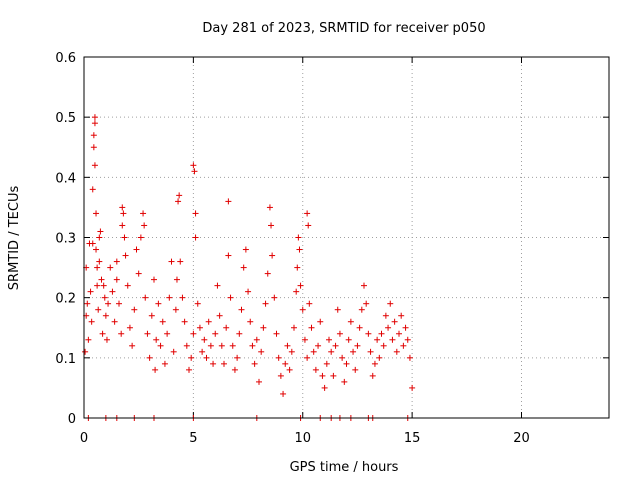 This screenshot has height=480, width=640. Describe the element at coordinates (72, 419) in the screenshot. I see `y-tick-label: 0` at that location.